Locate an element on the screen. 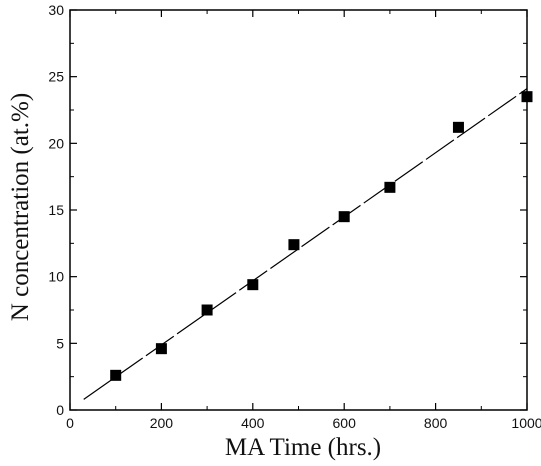 This screenshot has width=541, height=466. y-tick-label: 20 is located at coordinates (56, 143).